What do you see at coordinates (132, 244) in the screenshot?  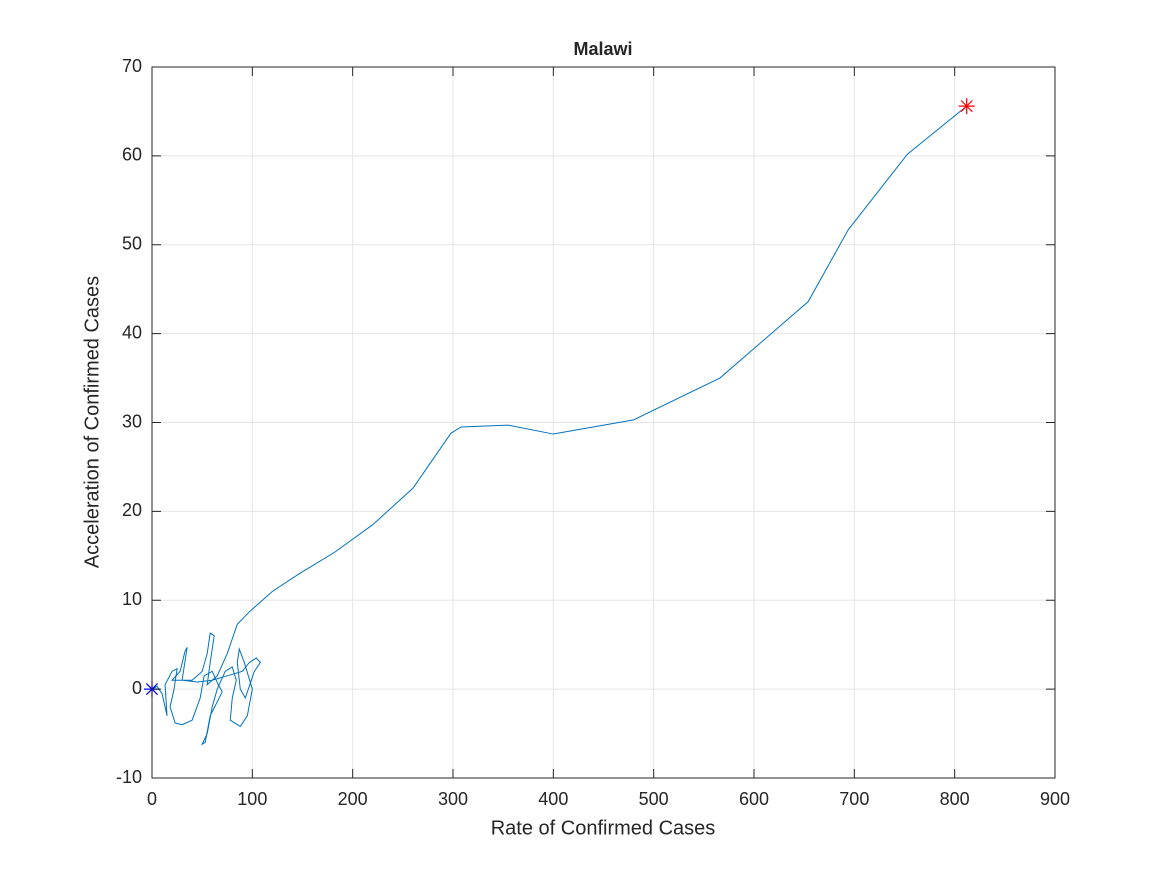 I see `y-tick-label: 50` at bounding box center [132, 244].